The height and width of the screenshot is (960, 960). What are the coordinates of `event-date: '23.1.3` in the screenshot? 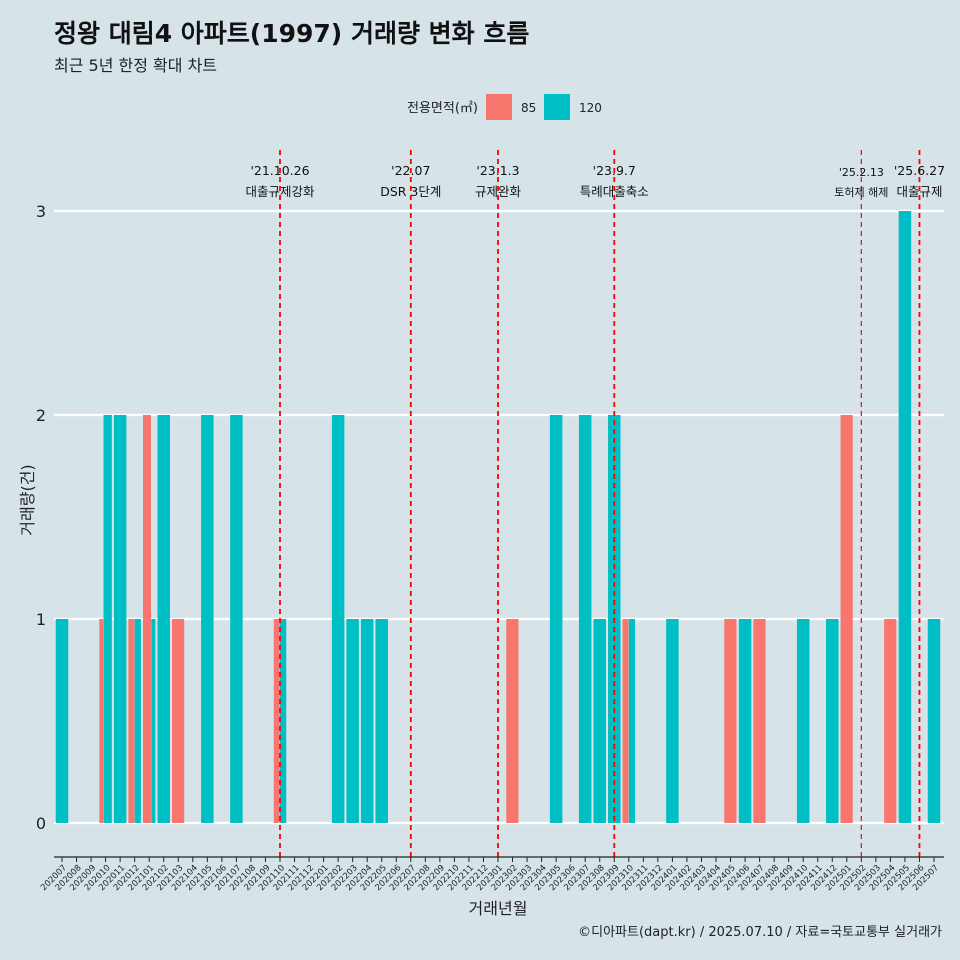 It's located at (497, 170).